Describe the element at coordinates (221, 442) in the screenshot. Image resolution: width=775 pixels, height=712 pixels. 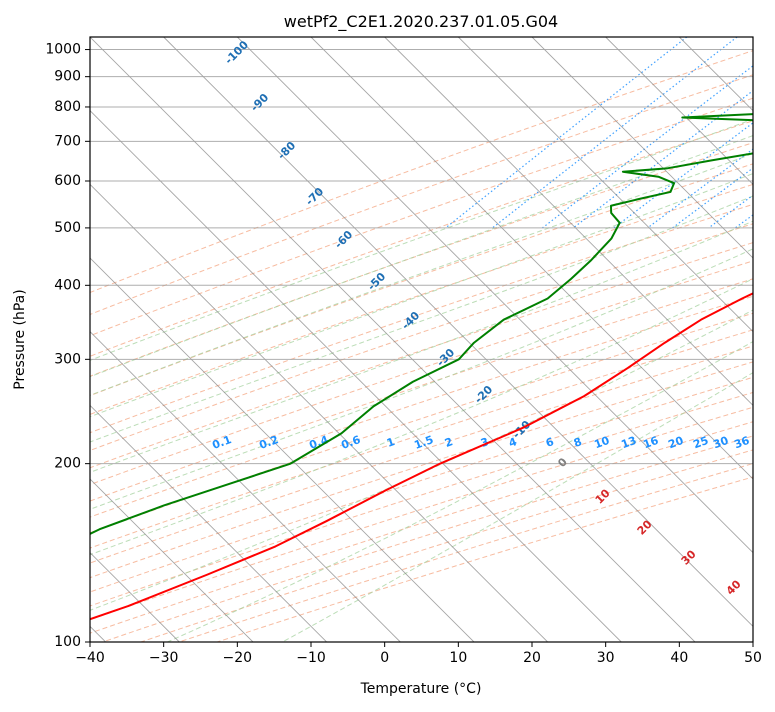
I see `mixing-ratio-label: 0.1` at that location.